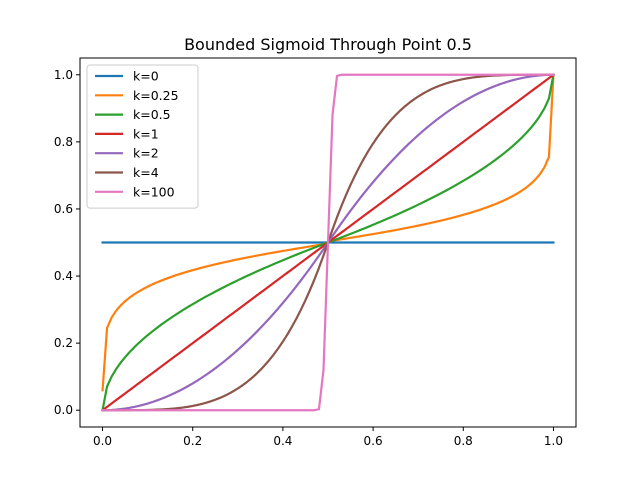  What do you see at coordinates (152, 114) in the screenshot?
I see `legend-label: k=0.5` at bounding box center [152, 114].